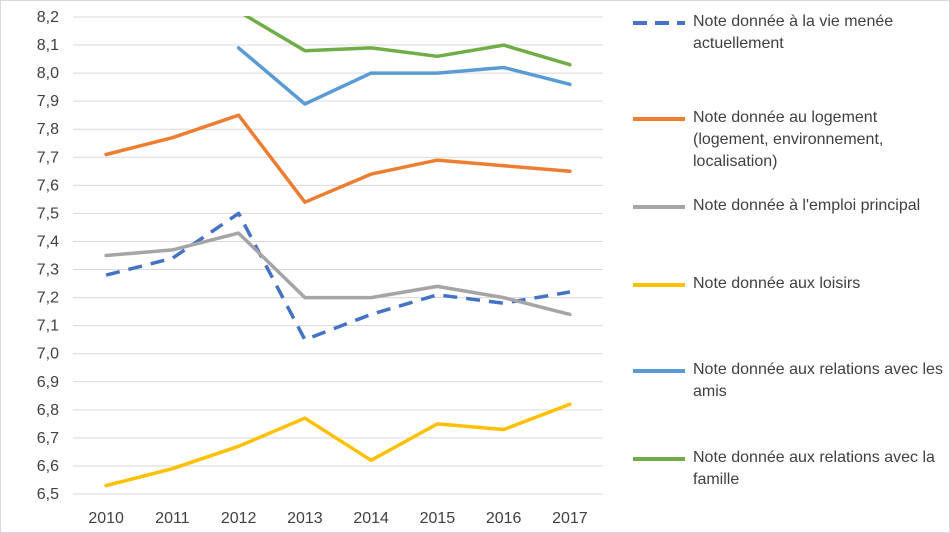 The image size is (950, 533). Describe the element at coordinates (48, 326) in the screenshot. I see `y-tick-label: 7,1` at that location.